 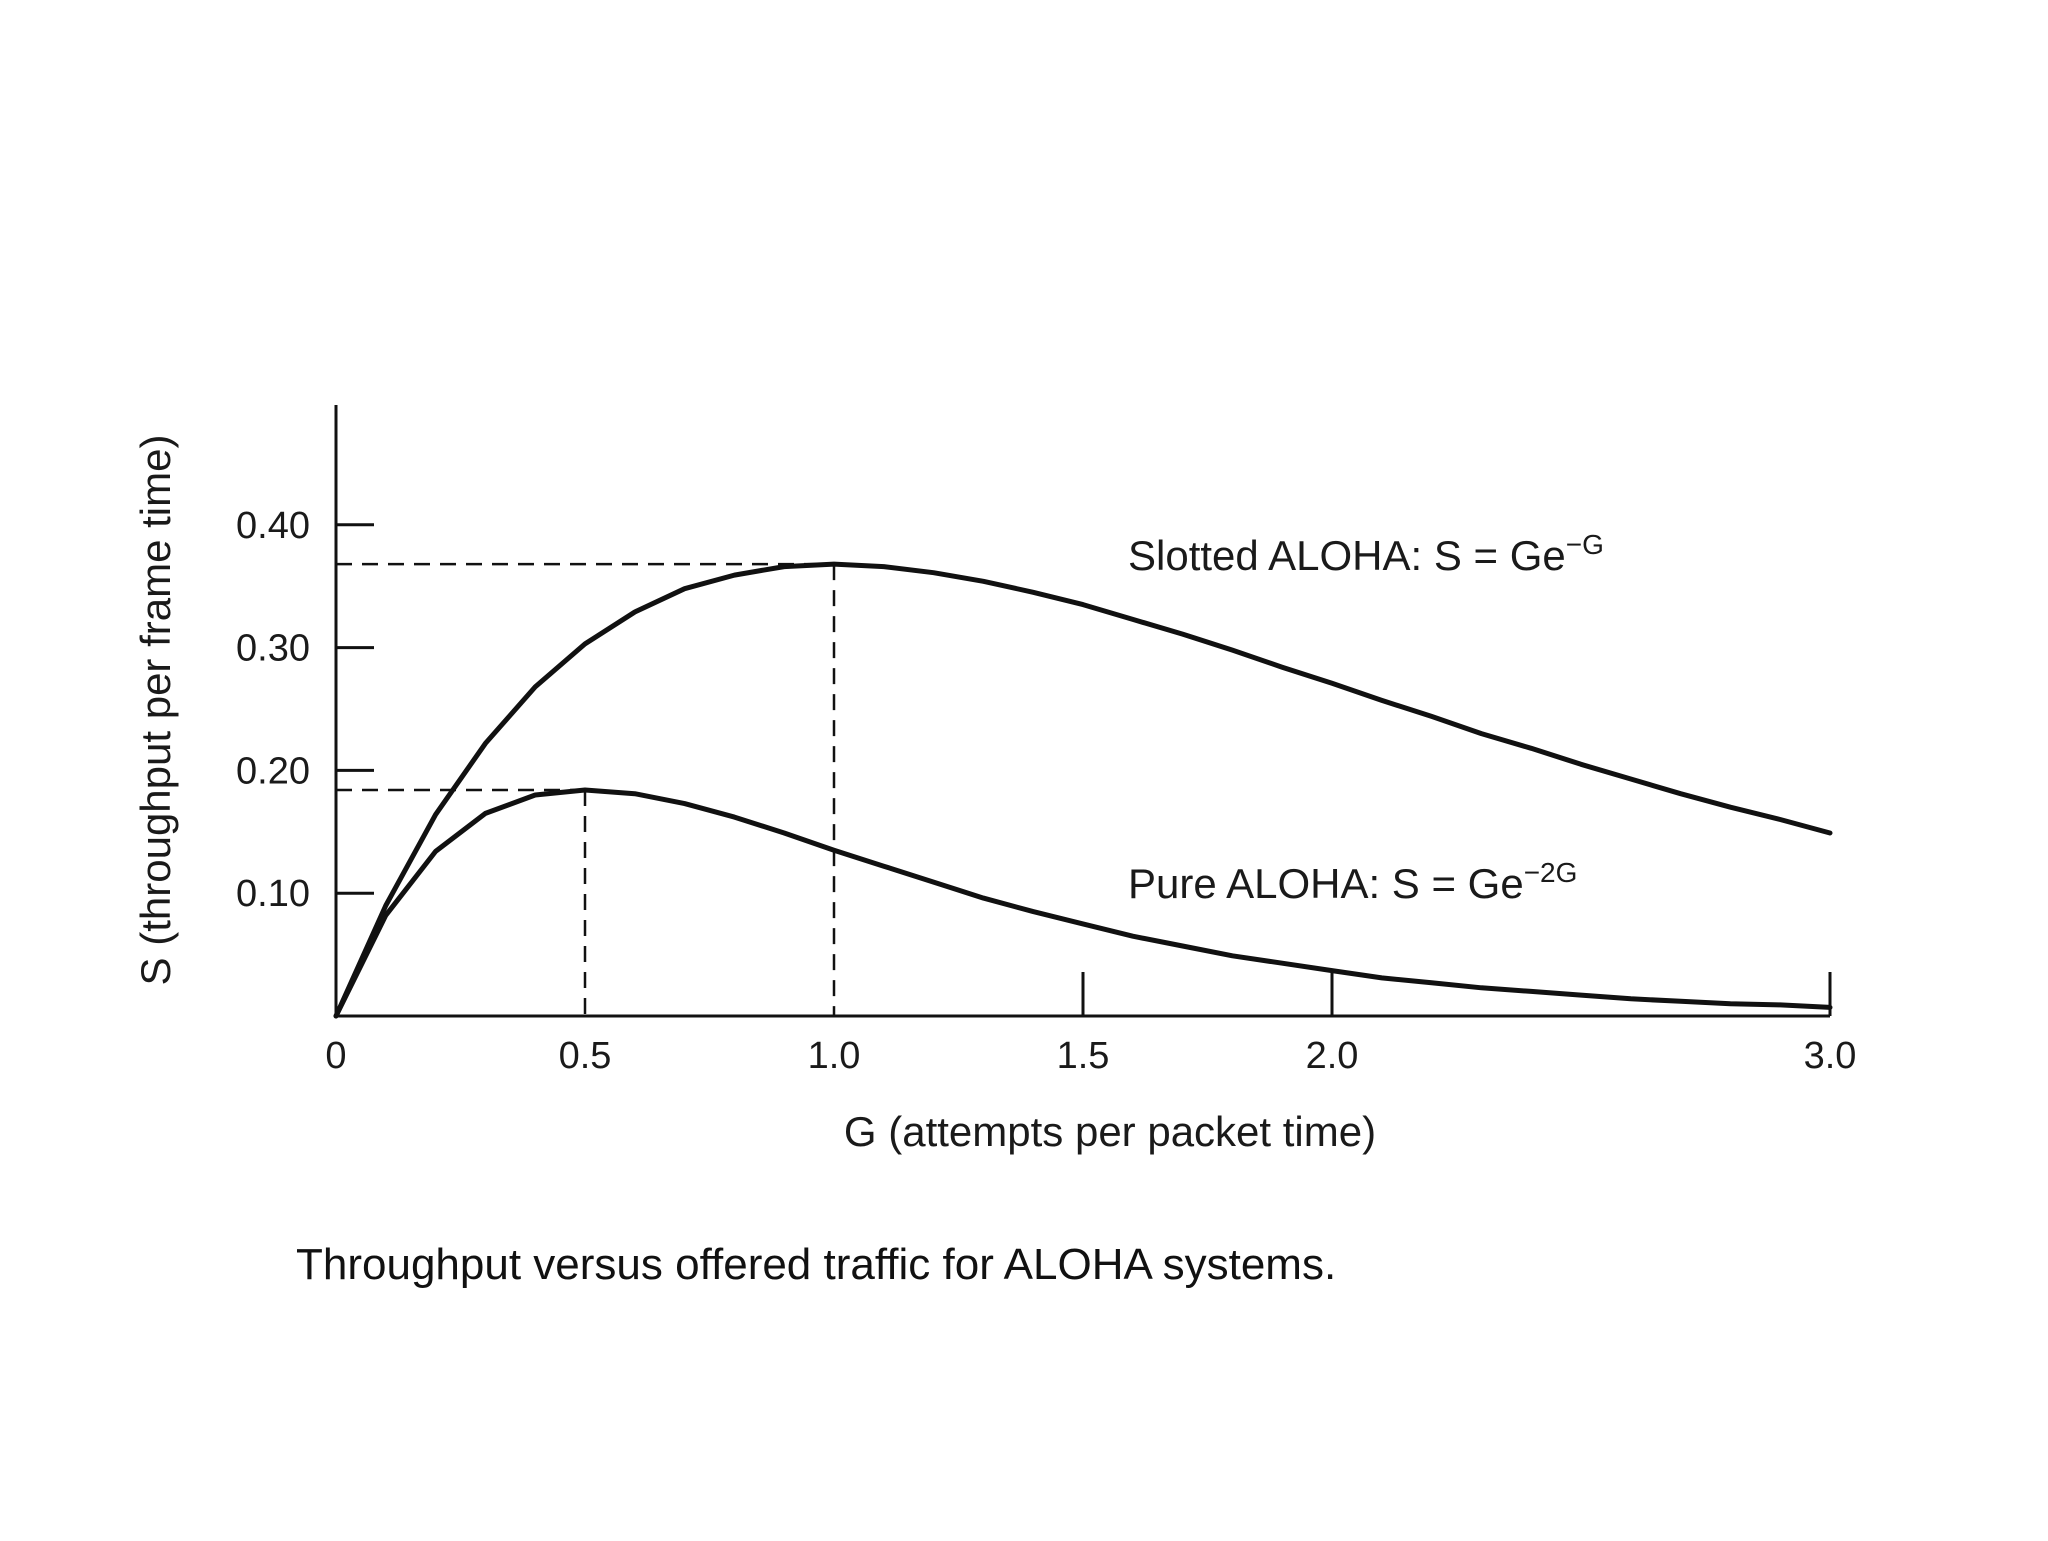 I want to click on x-tick-label: 1.0, so click(x=834, y=1056).